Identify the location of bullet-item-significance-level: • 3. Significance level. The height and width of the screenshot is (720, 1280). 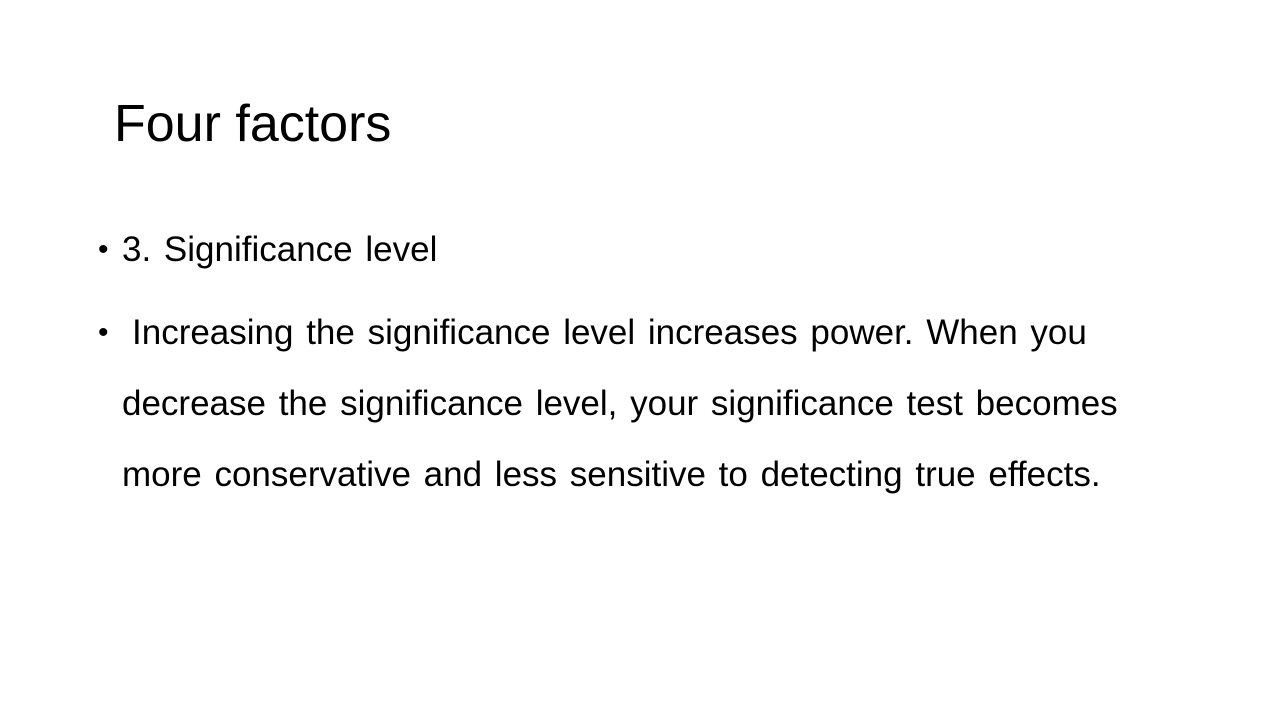
(638, 249).